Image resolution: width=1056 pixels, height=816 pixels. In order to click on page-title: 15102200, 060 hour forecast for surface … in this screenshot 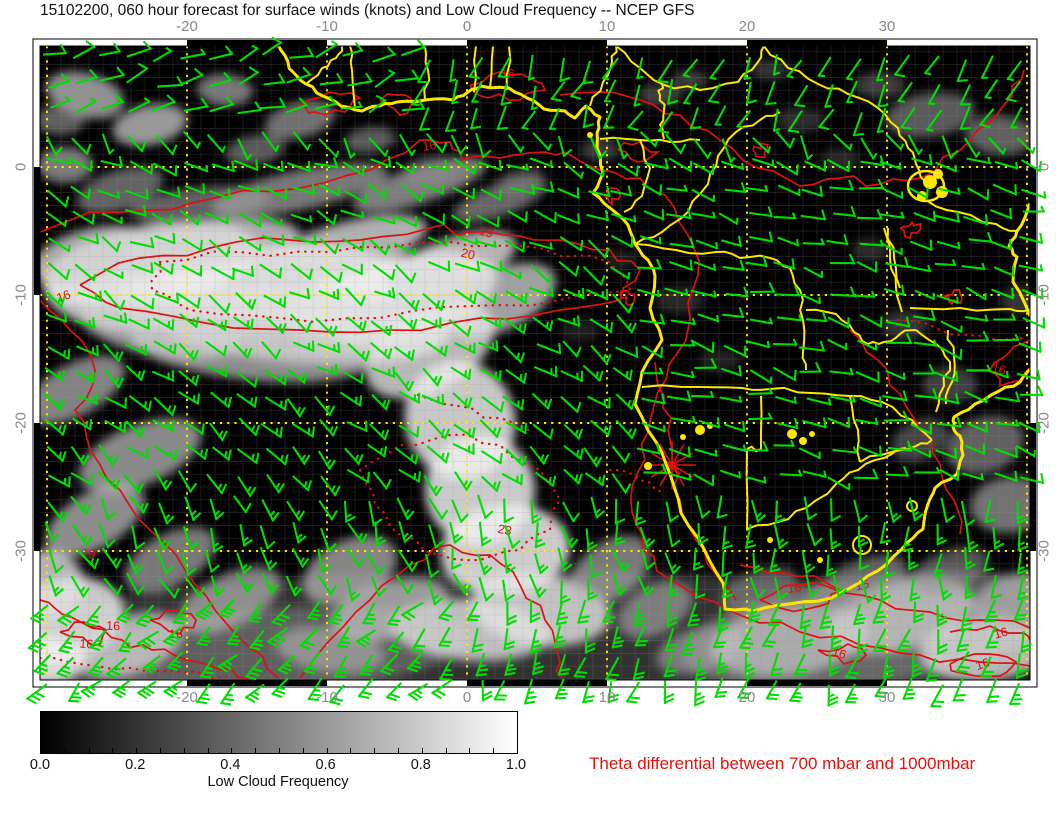, I will do `click(367, 10)`.